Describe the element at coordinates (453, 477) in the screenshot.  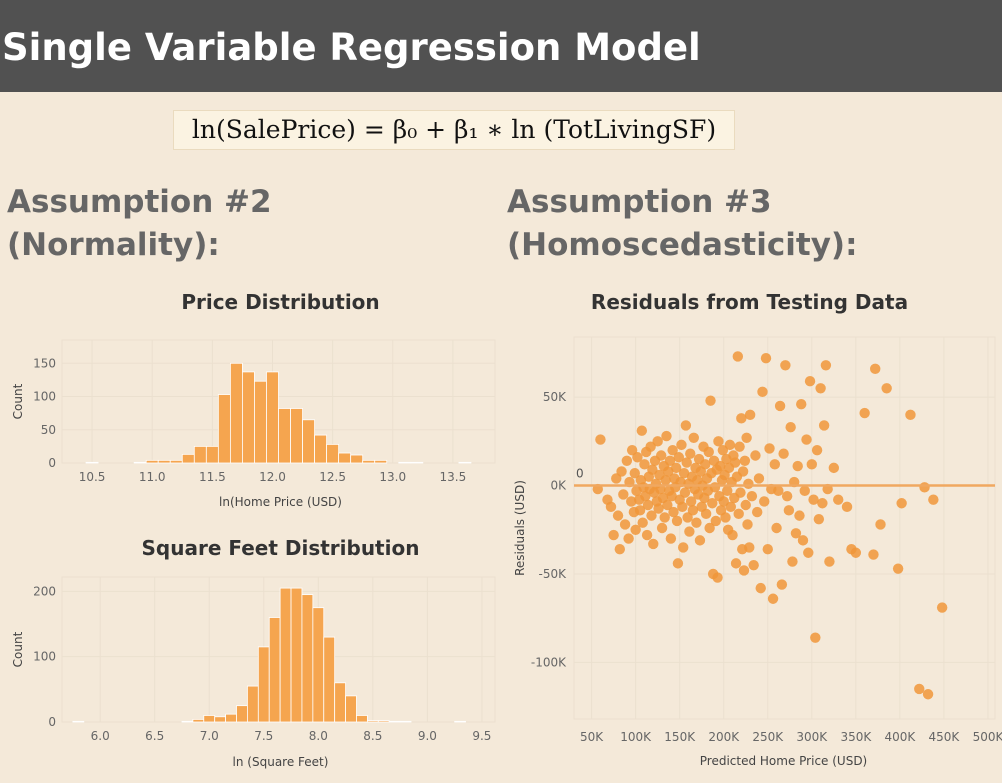
I see `x-tick-label: 13.5` at that location.